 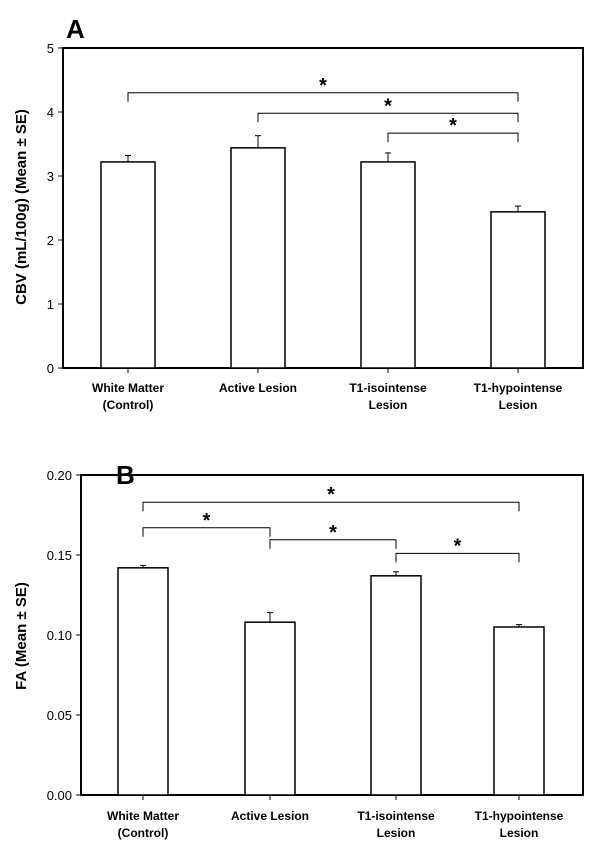 What do you see at coordinates (59, 715) in the screenshot?
I see `panel-b-y-tick-label: 0.05` at bounding box center [59, 715].